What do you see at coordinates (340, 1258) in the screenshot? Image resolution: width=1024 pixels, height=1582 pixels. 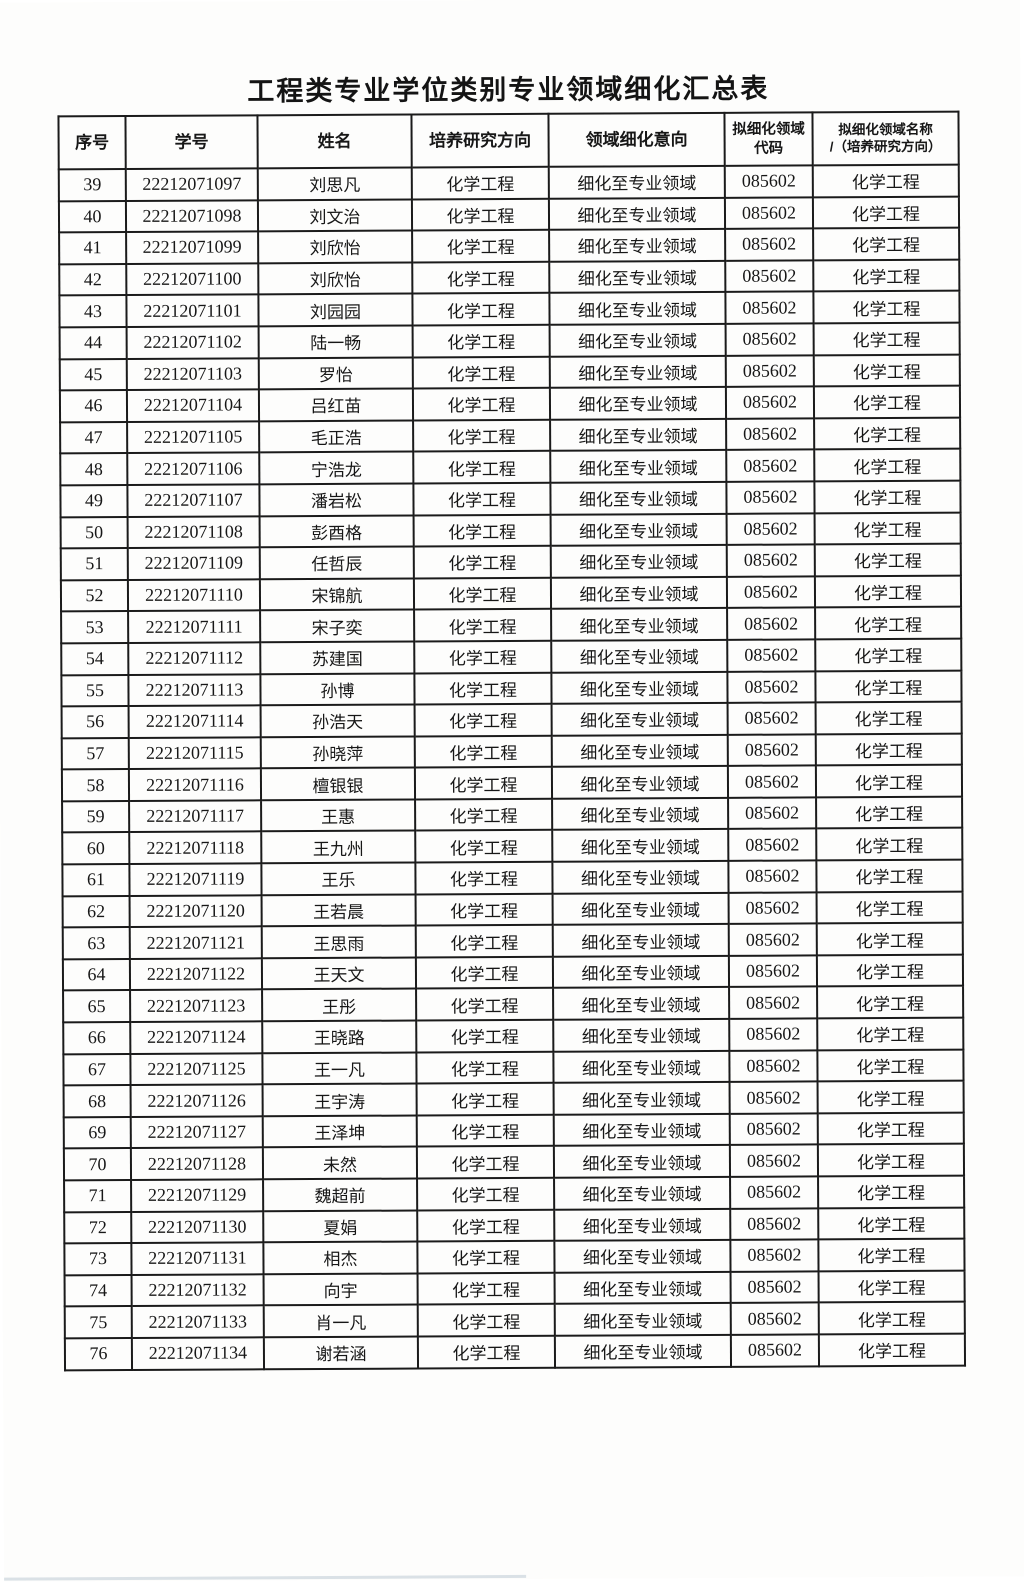 I see `cell-name: 相杰` at bounding box center [340, 1258].